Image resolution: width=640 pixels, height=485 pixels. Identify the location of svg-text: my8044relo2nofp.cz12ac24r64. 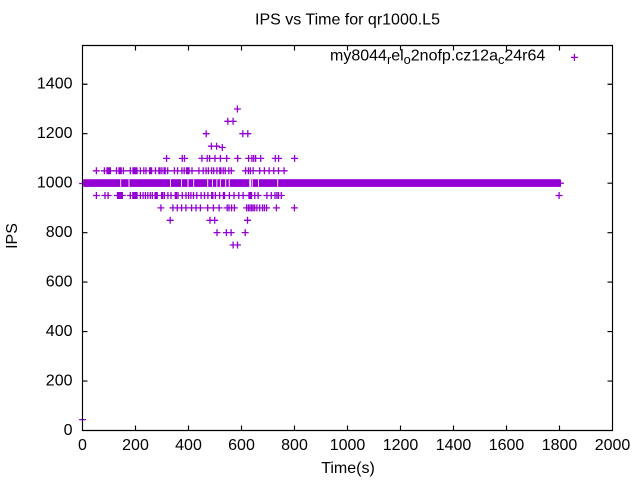
(437, 57).